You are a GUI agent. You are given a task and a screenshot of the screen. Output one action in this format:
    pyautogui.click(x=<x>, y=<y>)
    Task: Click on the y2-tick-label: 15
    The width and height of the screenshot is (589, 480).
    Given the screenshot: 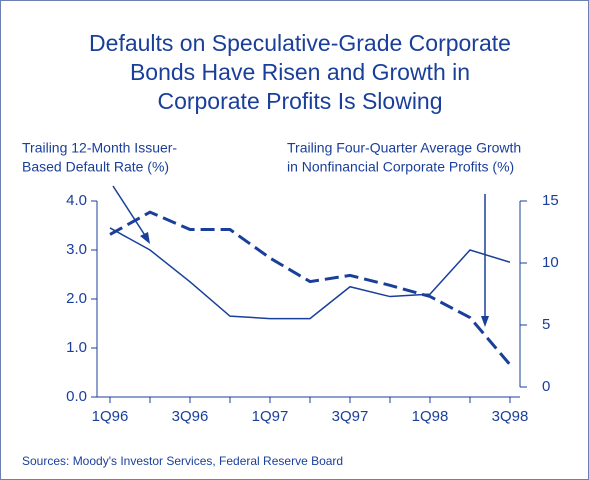 What is the action you would take?
    pyautogui.click(x=550, y=200)
    